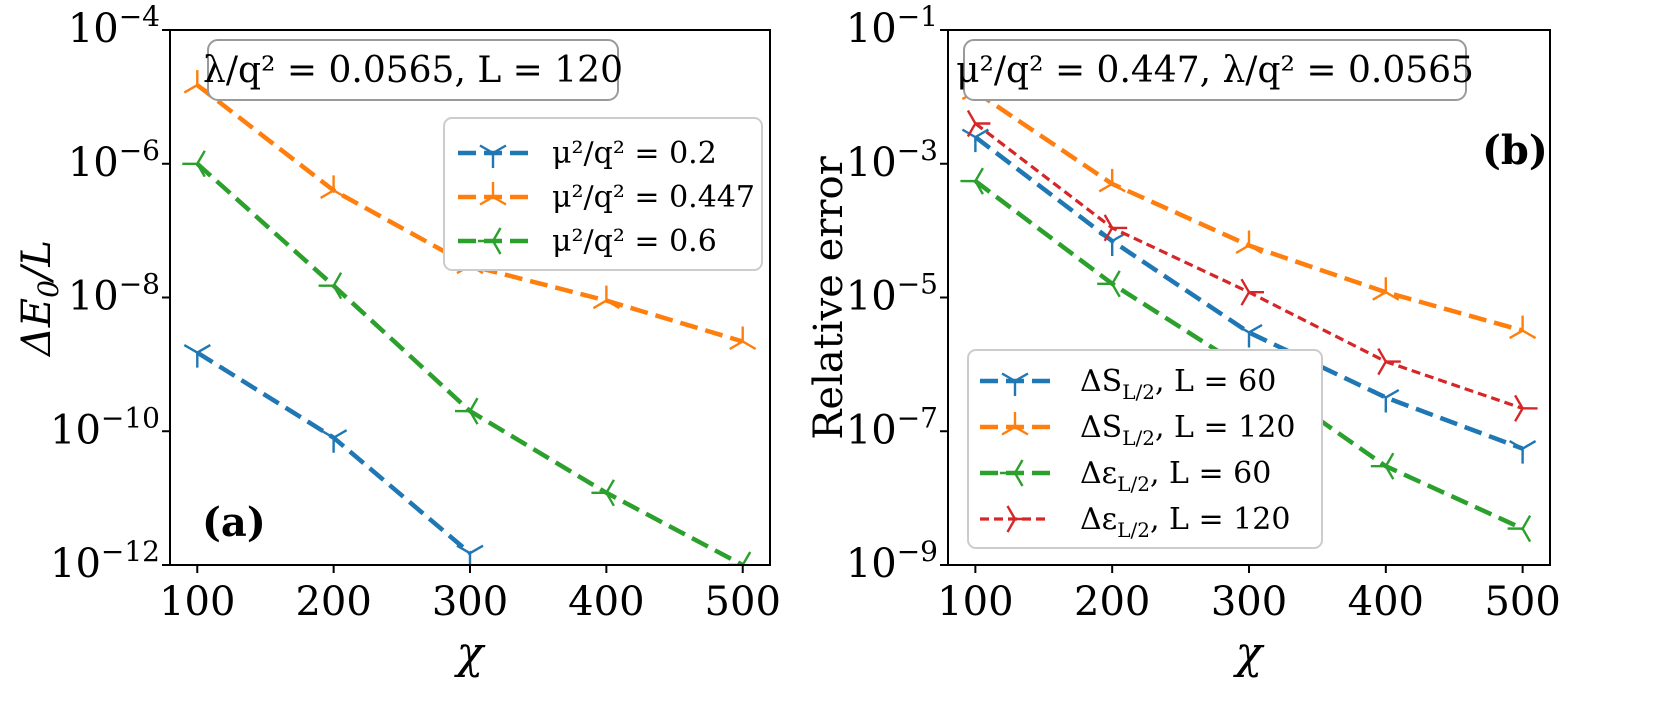  What do you see at coordinates (1187, 430) in the screenshot?
I see `legend-label: ΔSL/2, L = 120` at bounding box center [1187, 430].